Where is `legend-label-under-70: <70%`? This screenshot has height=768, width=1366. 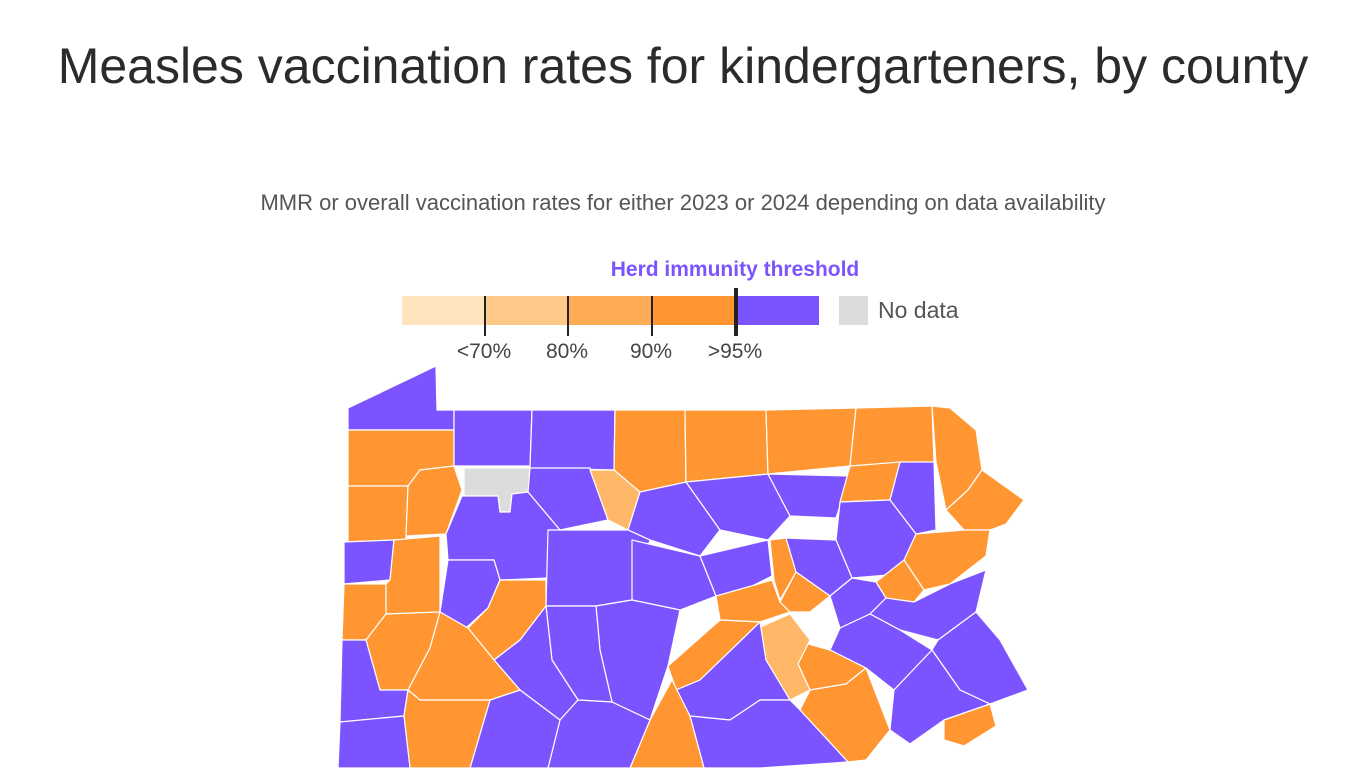 legend-label-under-70: <70% is located at coordinates (484, 351).